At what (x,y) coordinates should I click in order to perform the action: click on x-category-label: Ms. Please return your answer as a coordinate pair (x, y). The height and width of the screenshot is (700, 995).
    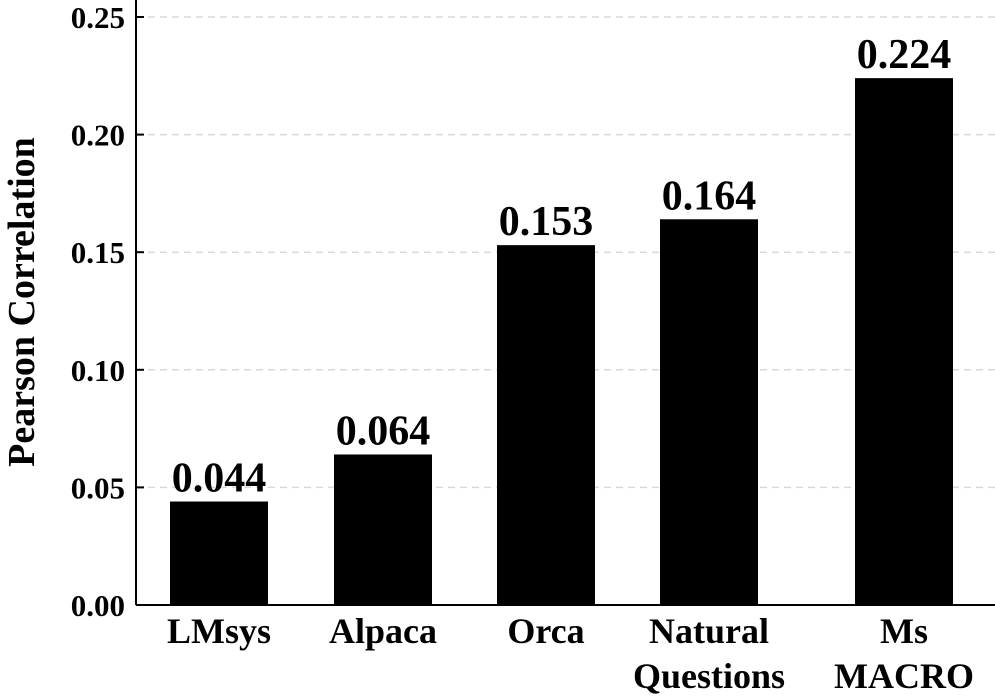
    Looking at the image, I should click on (904, 631).